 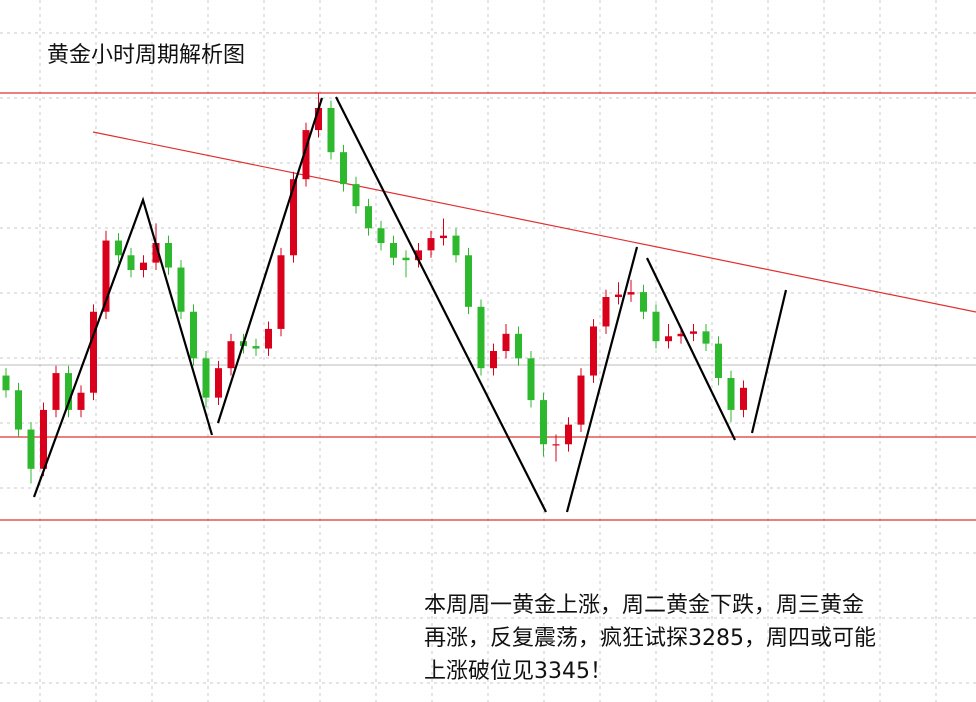 What do you see at coordinates (518, 671) in the screenshot?
I see `annotation: 上涨破位见3345！` at bounding box center [518, 671].